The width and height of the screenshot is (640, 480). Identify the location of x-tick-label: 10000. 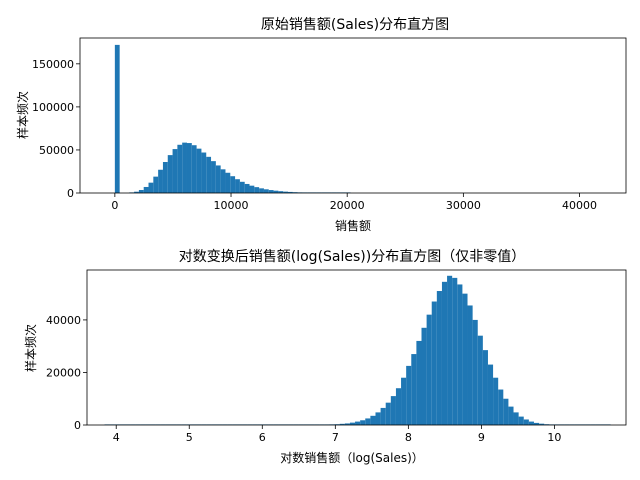
(231, 205).